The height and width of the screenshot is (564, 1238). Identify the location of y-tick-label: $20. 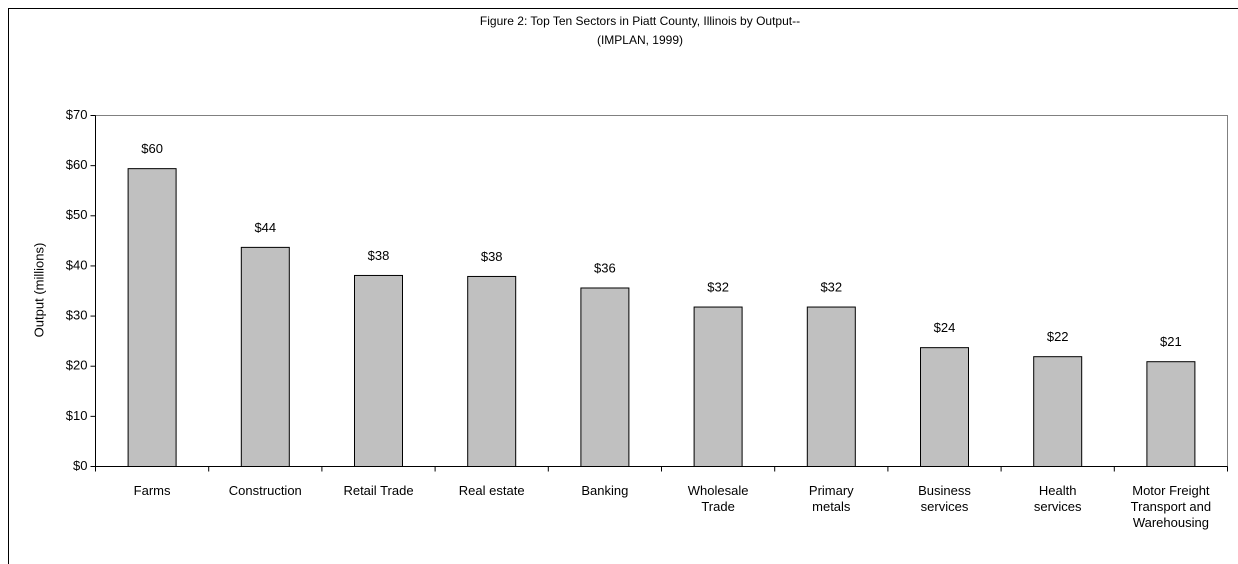
(77, 365).